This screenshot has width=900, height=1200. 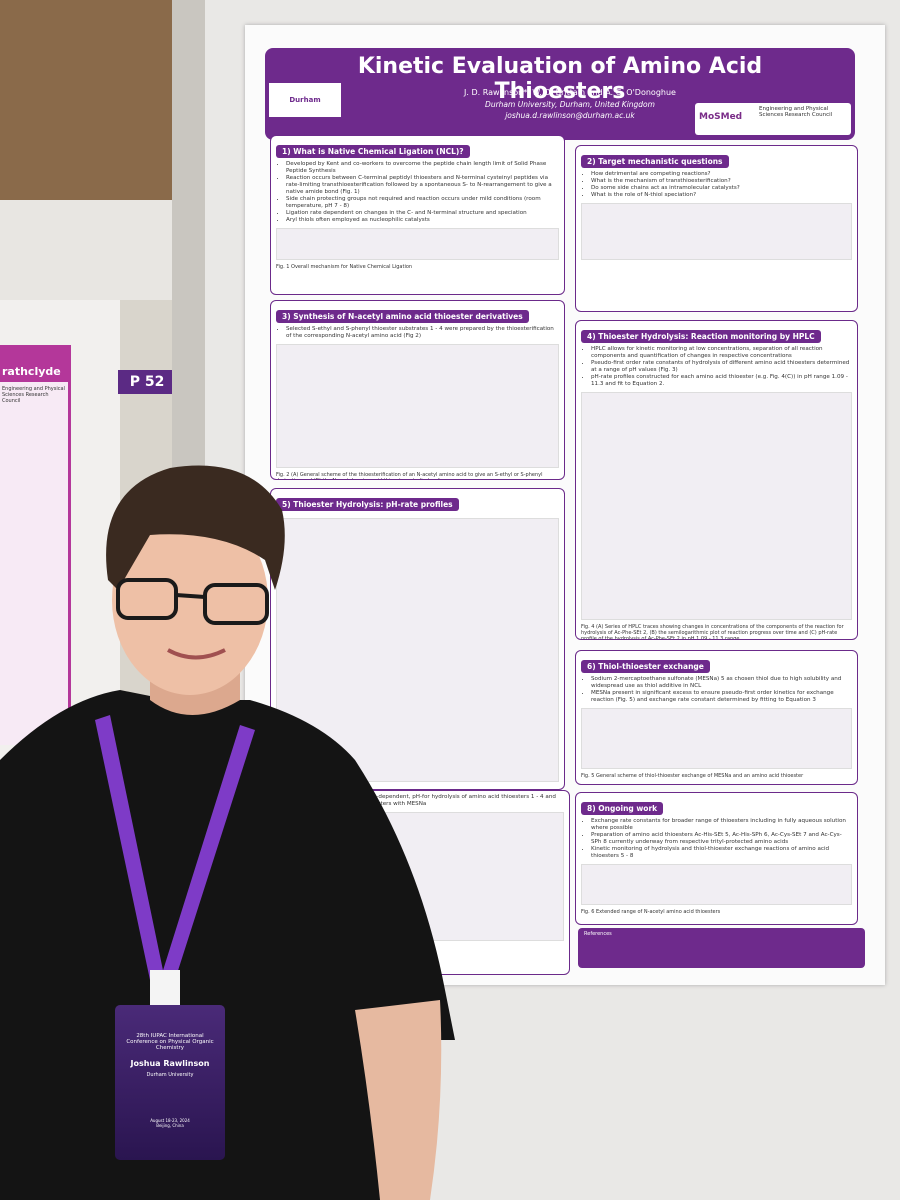 I want to click on face, so click(x=190, y=600).